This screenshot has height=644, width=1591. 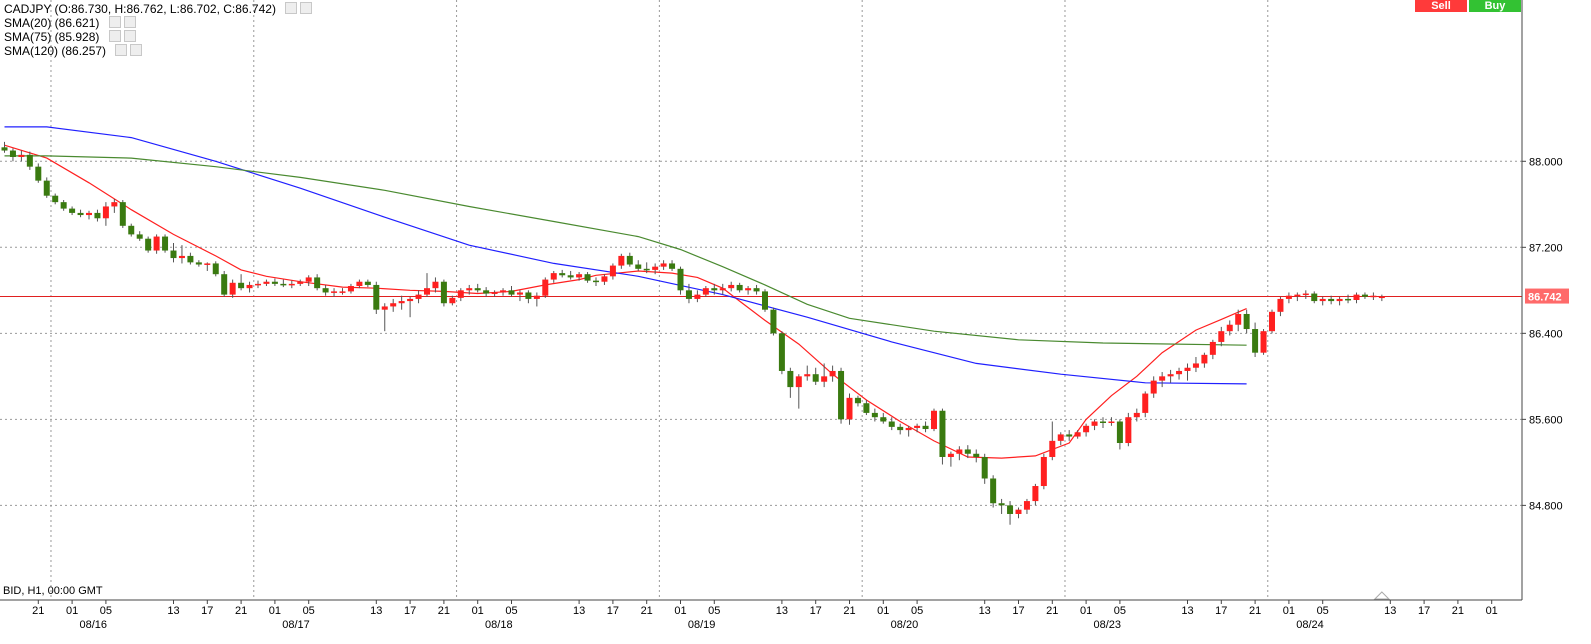 I want to click on symbol-controls, so click(x=300, y=9).